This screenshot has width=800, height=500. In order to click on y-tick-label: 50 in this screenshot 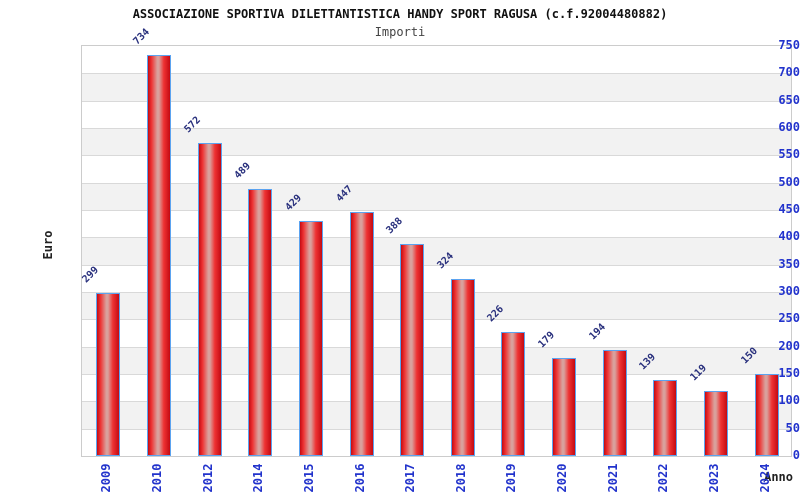, I will do `click(792, 427)`.